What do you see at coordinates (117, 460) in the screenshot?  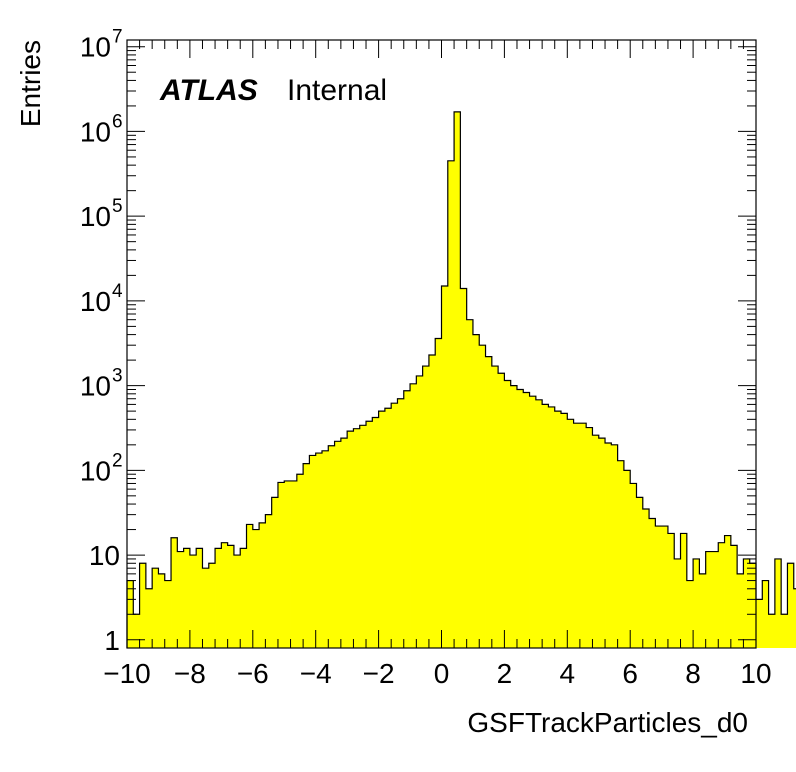 I see `y-tick-exponent: 2` at bounding box center [117, 460].